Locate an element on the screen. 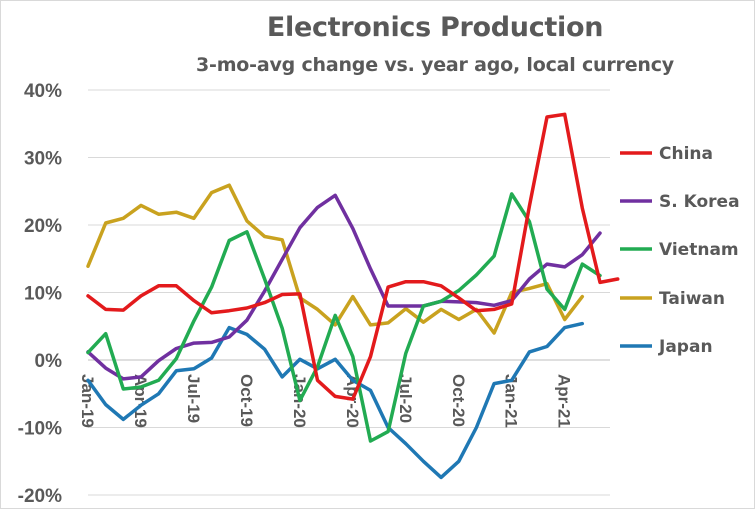  x-tick-label: Jan-21 is located at coordinates (511, 401).